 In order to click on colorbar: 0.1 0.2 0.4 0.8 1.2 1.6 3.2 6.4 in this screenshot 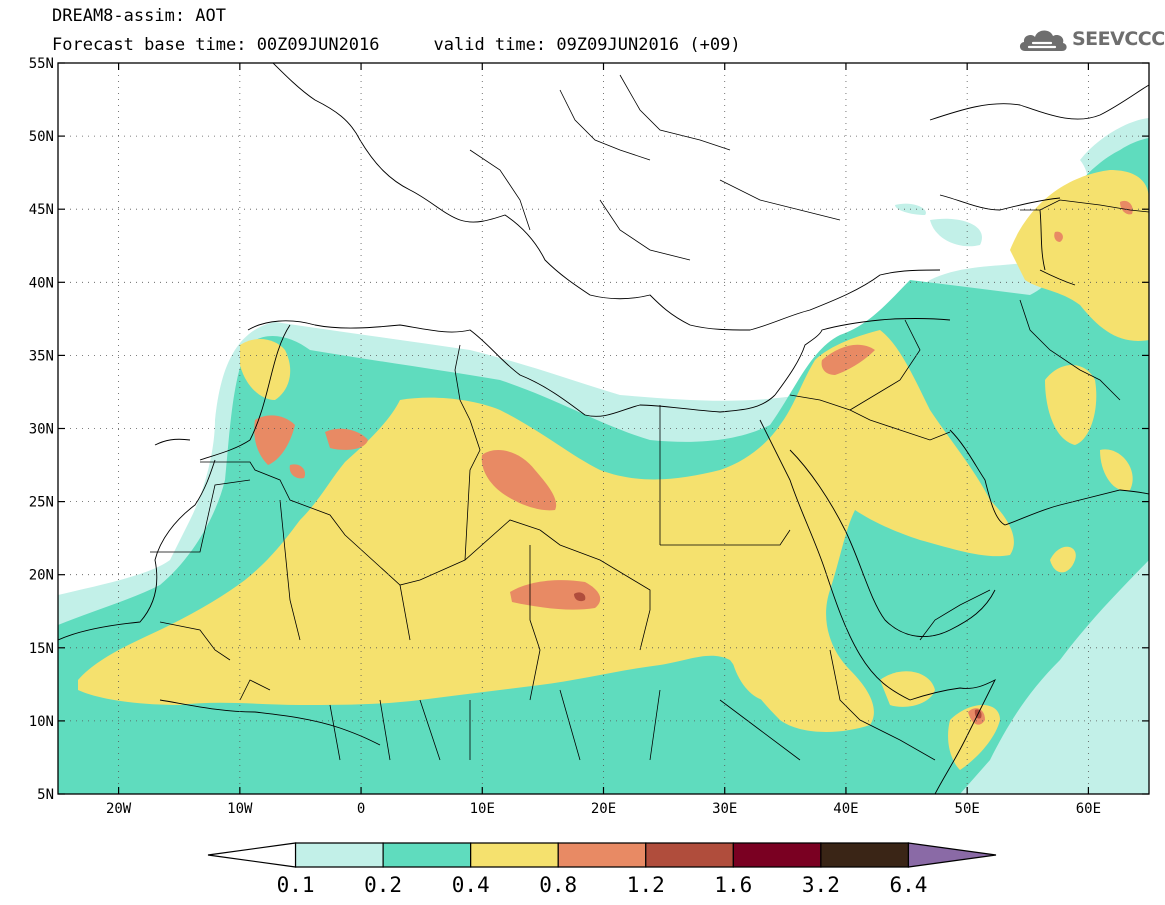, I will do `click(602, 869)`.